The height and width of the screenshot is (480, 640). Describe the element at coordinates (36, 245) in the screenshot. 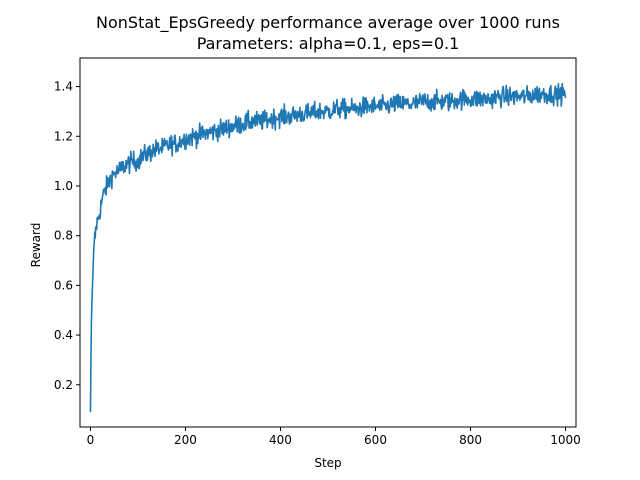

I see `y-axis-label: Reward` at that location.